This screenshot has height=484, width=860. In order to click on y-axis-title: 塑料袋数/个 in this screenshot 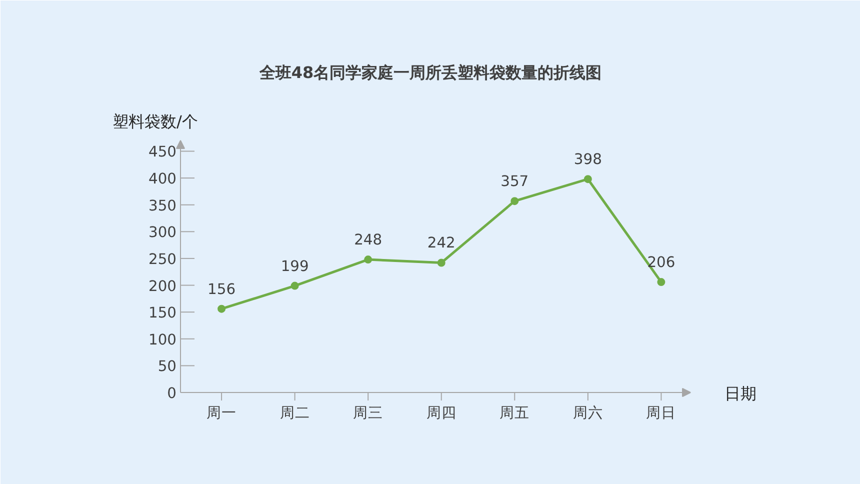, I will do `click(155, 121)`.